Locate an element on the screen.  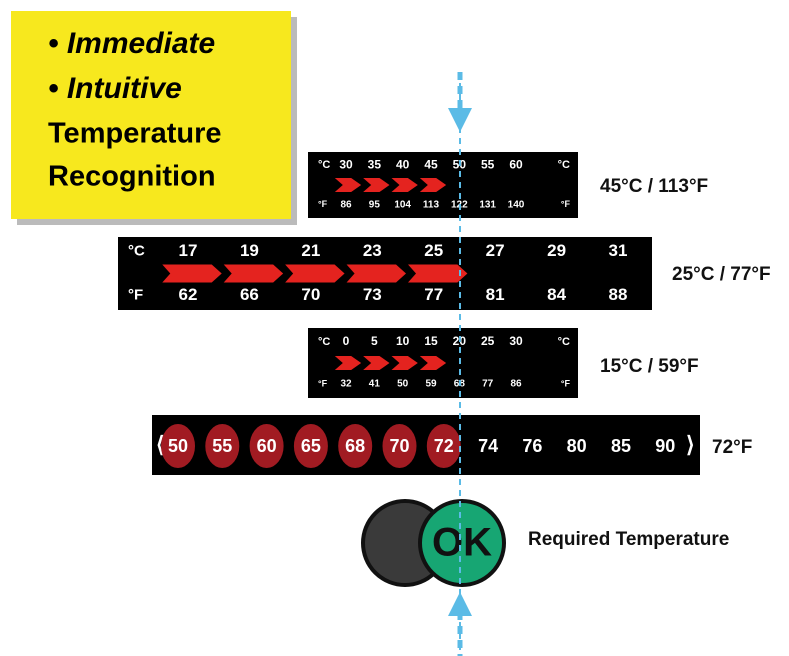
value: 60 is located at coordinates (267, 446).